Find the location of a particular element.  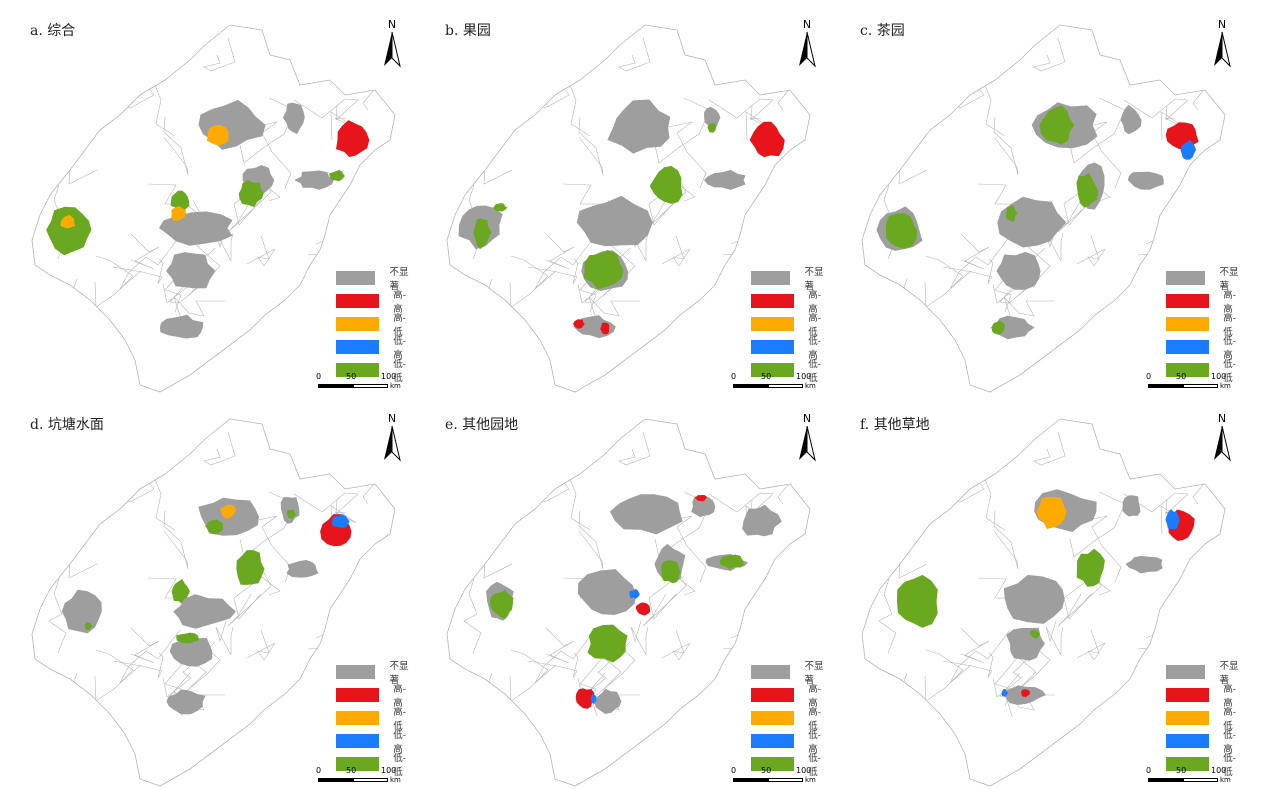

legend-item: 不显著 is located at coordinates (1205, 279).